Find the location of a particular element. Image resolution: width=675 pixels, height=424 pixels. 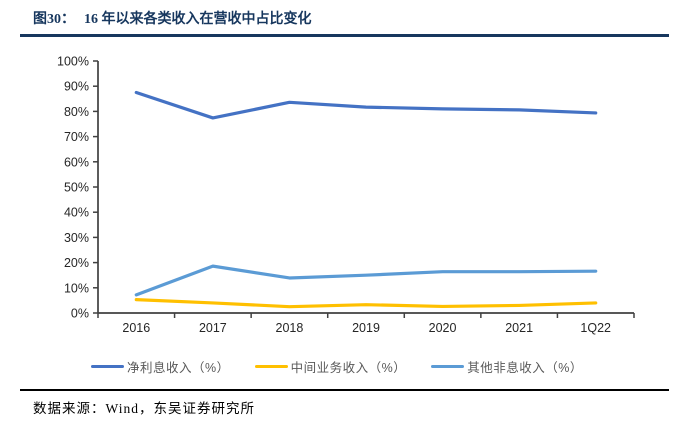

x-axis-tick-label: 2018 is located at coordinates (290, 328).